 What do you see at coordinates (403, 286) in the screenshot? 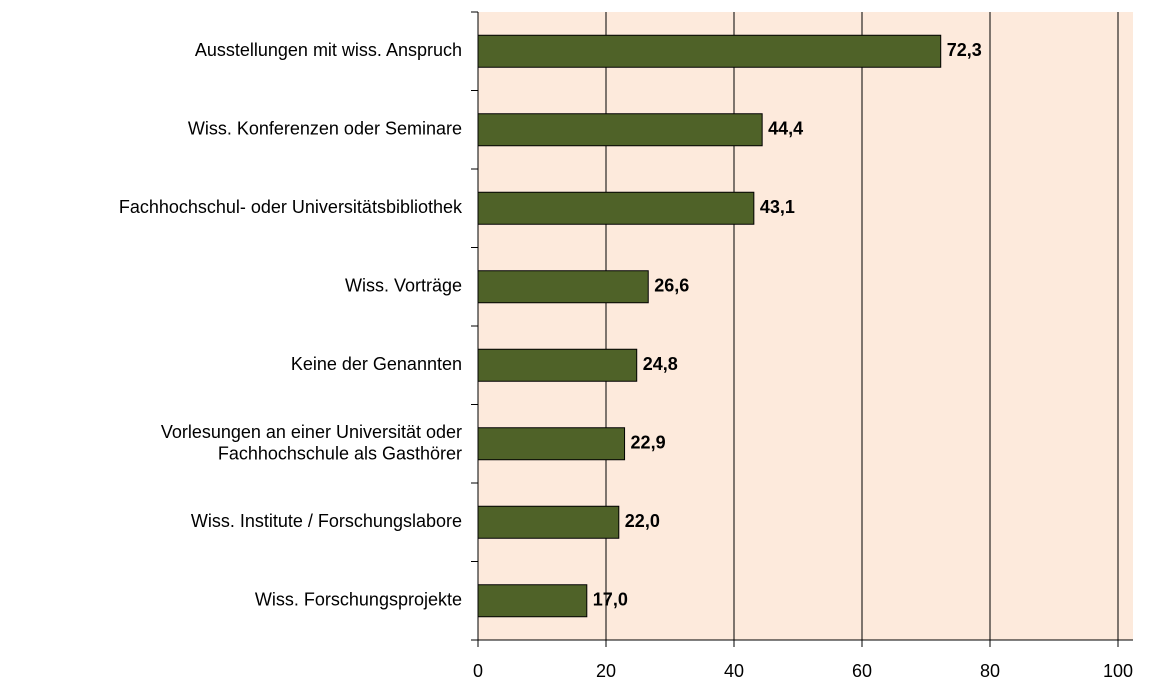
I see `y-tick-label: Wiss. Vorträge` at bounding box center [403, 286].